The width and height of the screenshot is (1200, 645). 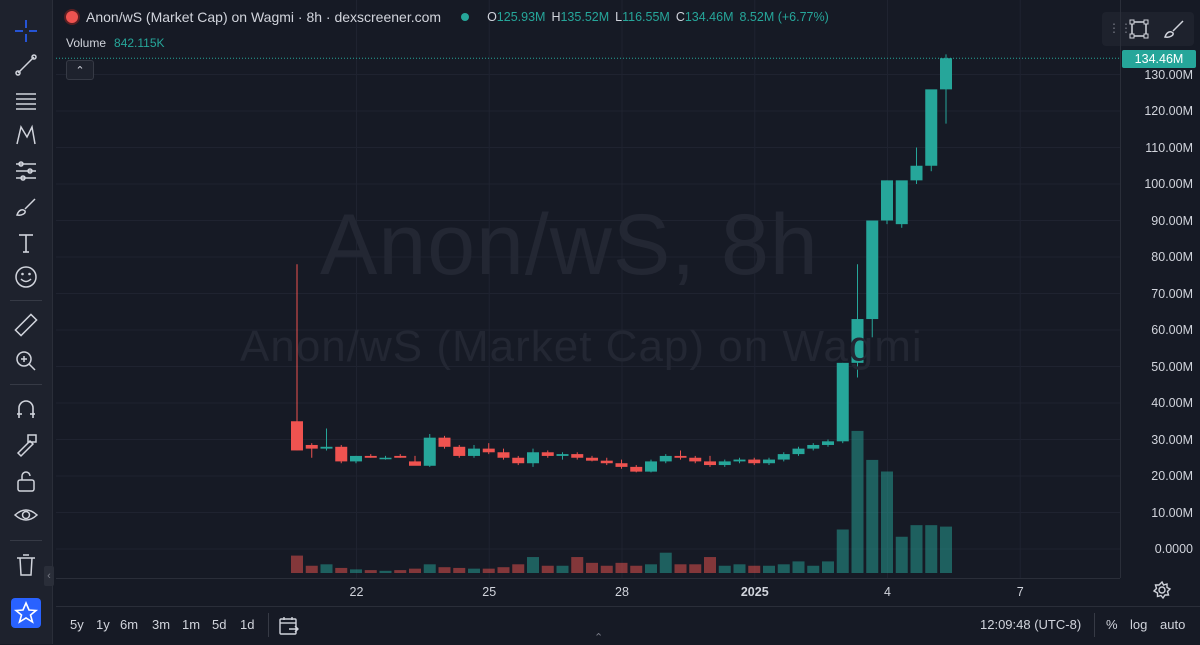 What do you see at coordinates (80, 70) in the screenshot?
I see `legend-collapse-button: ⌃` at bounding box center [80, 70].